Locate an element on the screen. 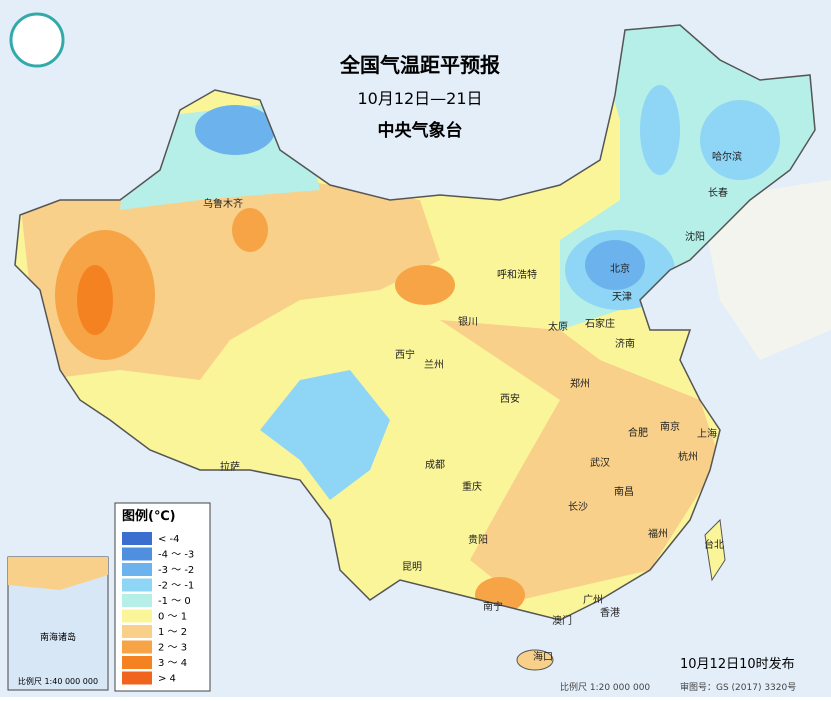  date-range: 10月12日—21日 is located at coordinates (419, 98).